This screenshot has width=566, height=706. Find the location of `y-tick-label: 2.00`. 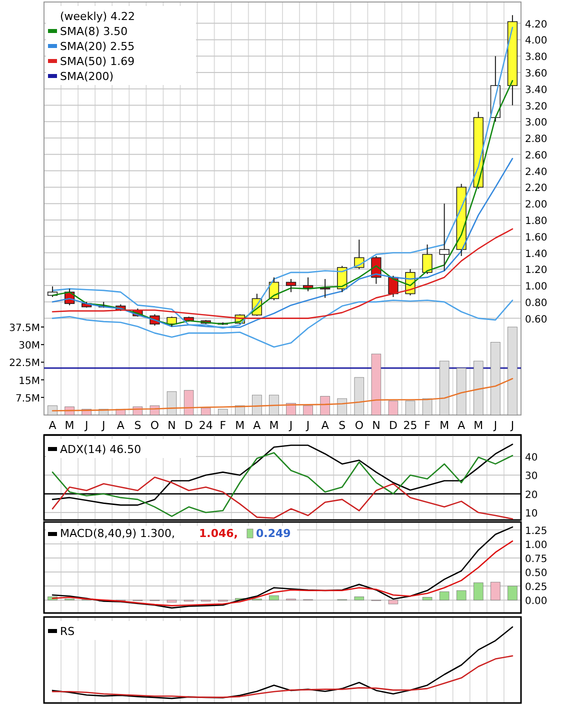

y-tick-label: 2.00 is located at coordinates (536, 205).